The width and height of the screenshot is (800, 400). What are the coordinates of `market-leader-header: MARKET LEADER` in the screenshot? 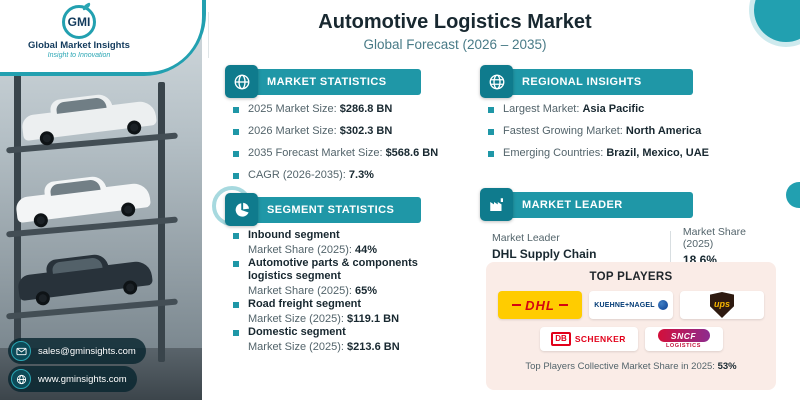 It's located at (586, 204).